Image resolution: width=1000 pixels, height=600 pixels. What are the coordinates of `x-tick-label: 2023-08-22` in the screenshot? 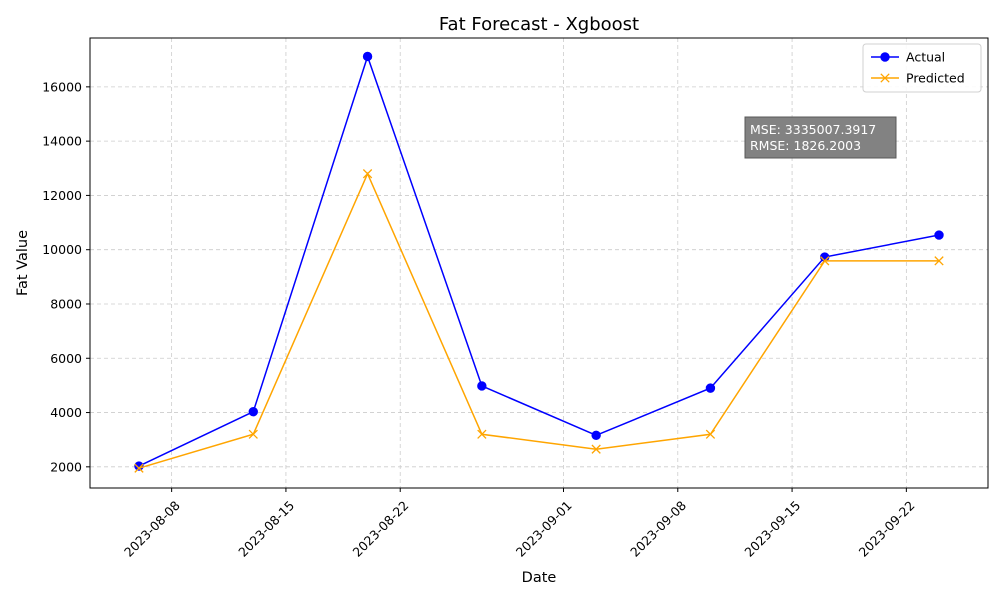 It's located at (381, 529).